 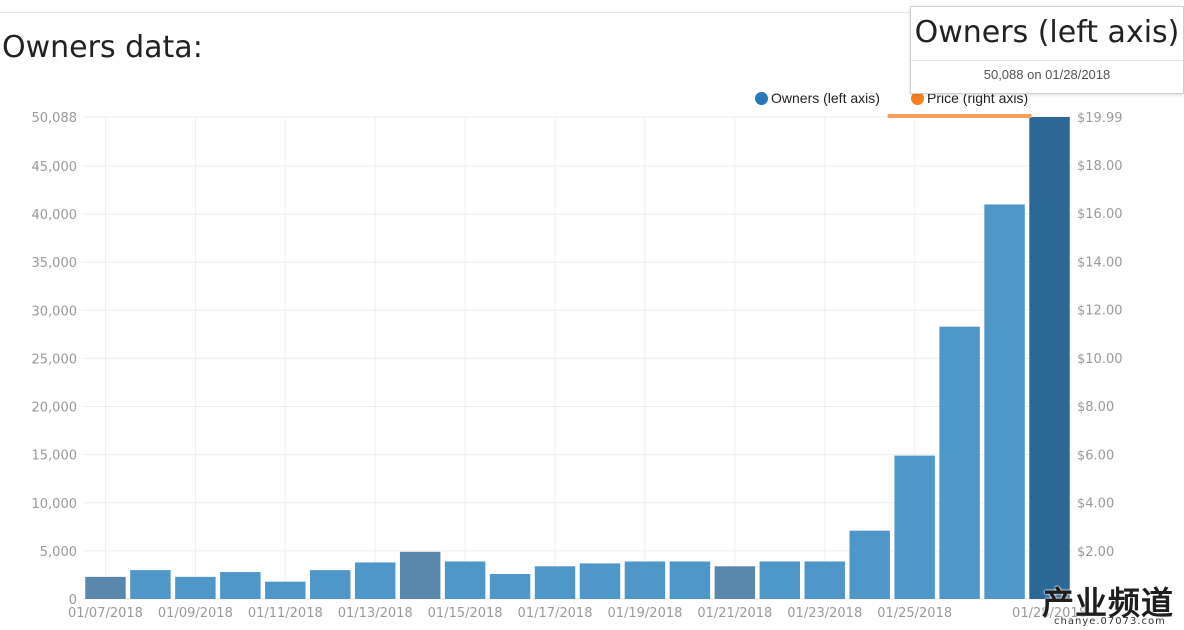 What do you see at coordinates (592, 12) in the screenshot?
I see `top-divider` at bounding box center [592, 12].